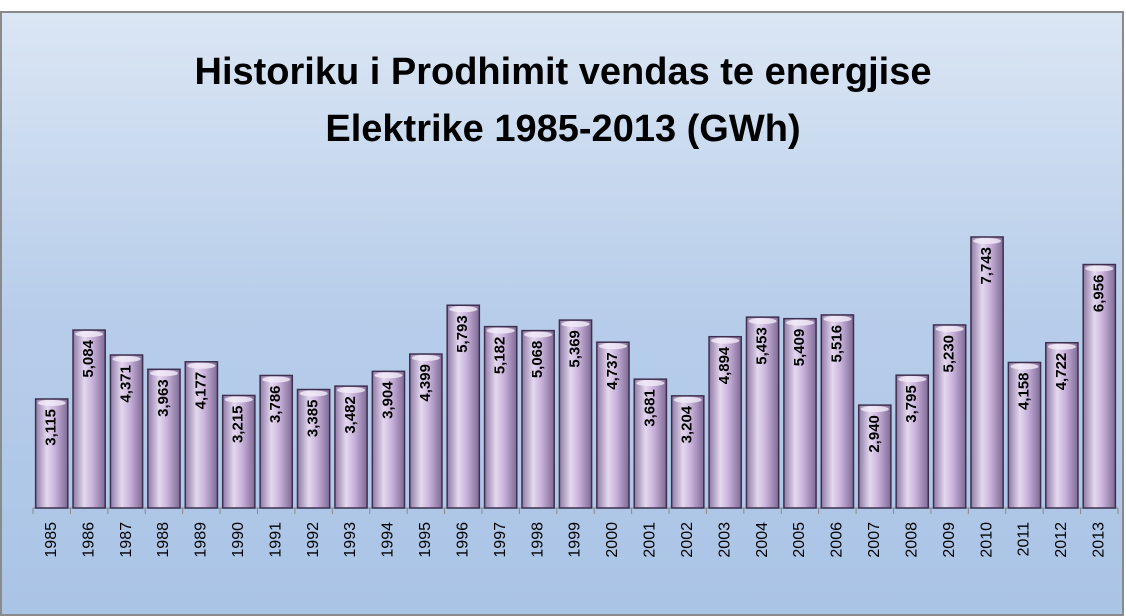 This screenshot has height=616, width=1126. I want to click on x-tick-label: 2013, so click(1099, 540).